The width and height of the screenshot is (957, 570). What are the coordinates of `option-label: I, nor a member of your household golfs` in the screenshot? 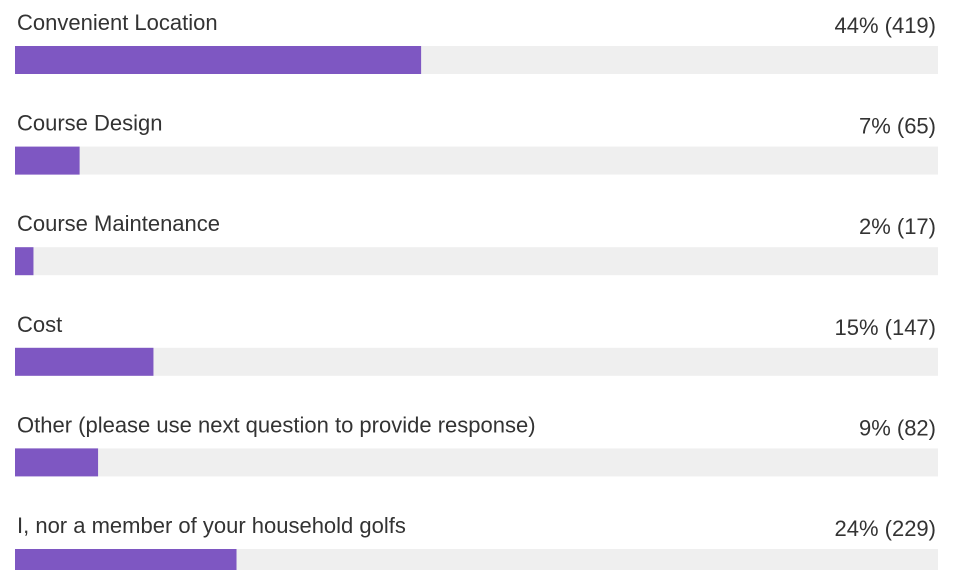 It's located at (211, 525).